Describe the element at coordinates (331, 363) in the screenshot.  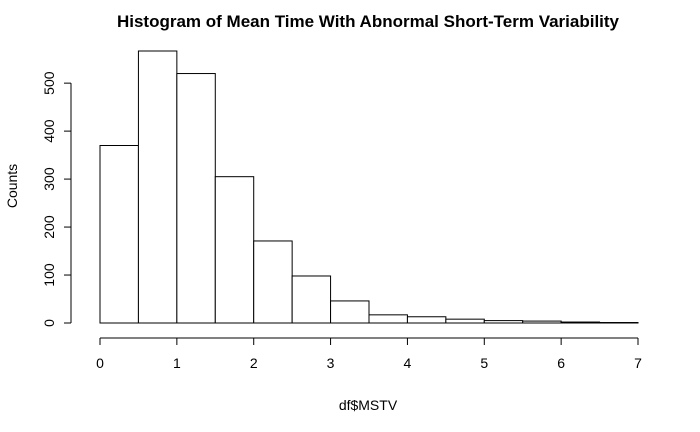
I see `x-tick-label: 3` at that location.